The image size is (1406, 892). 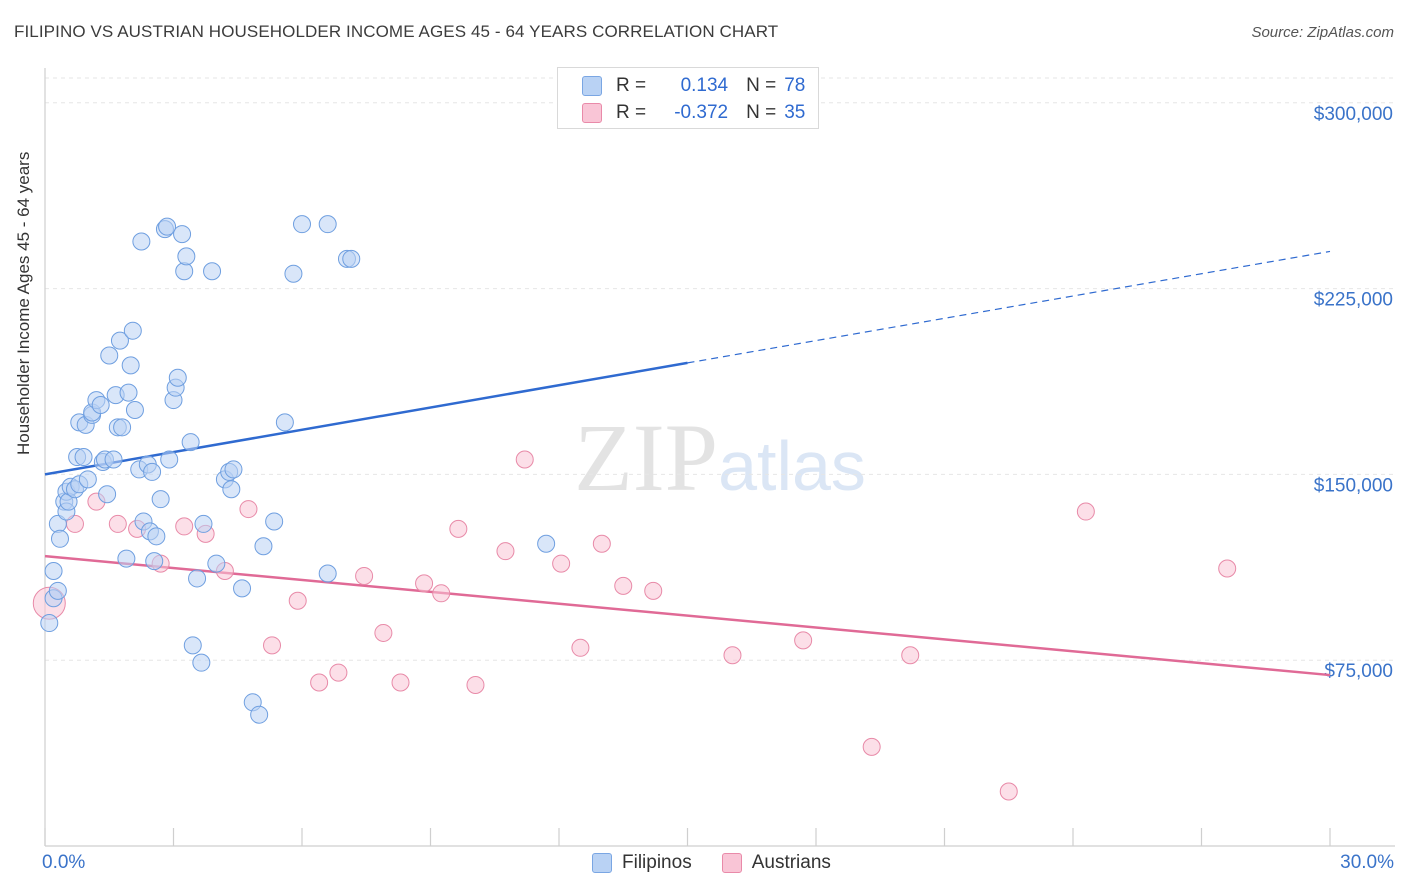 I want to click on watermark-atlas: atlas, so click(x=792, y=466).